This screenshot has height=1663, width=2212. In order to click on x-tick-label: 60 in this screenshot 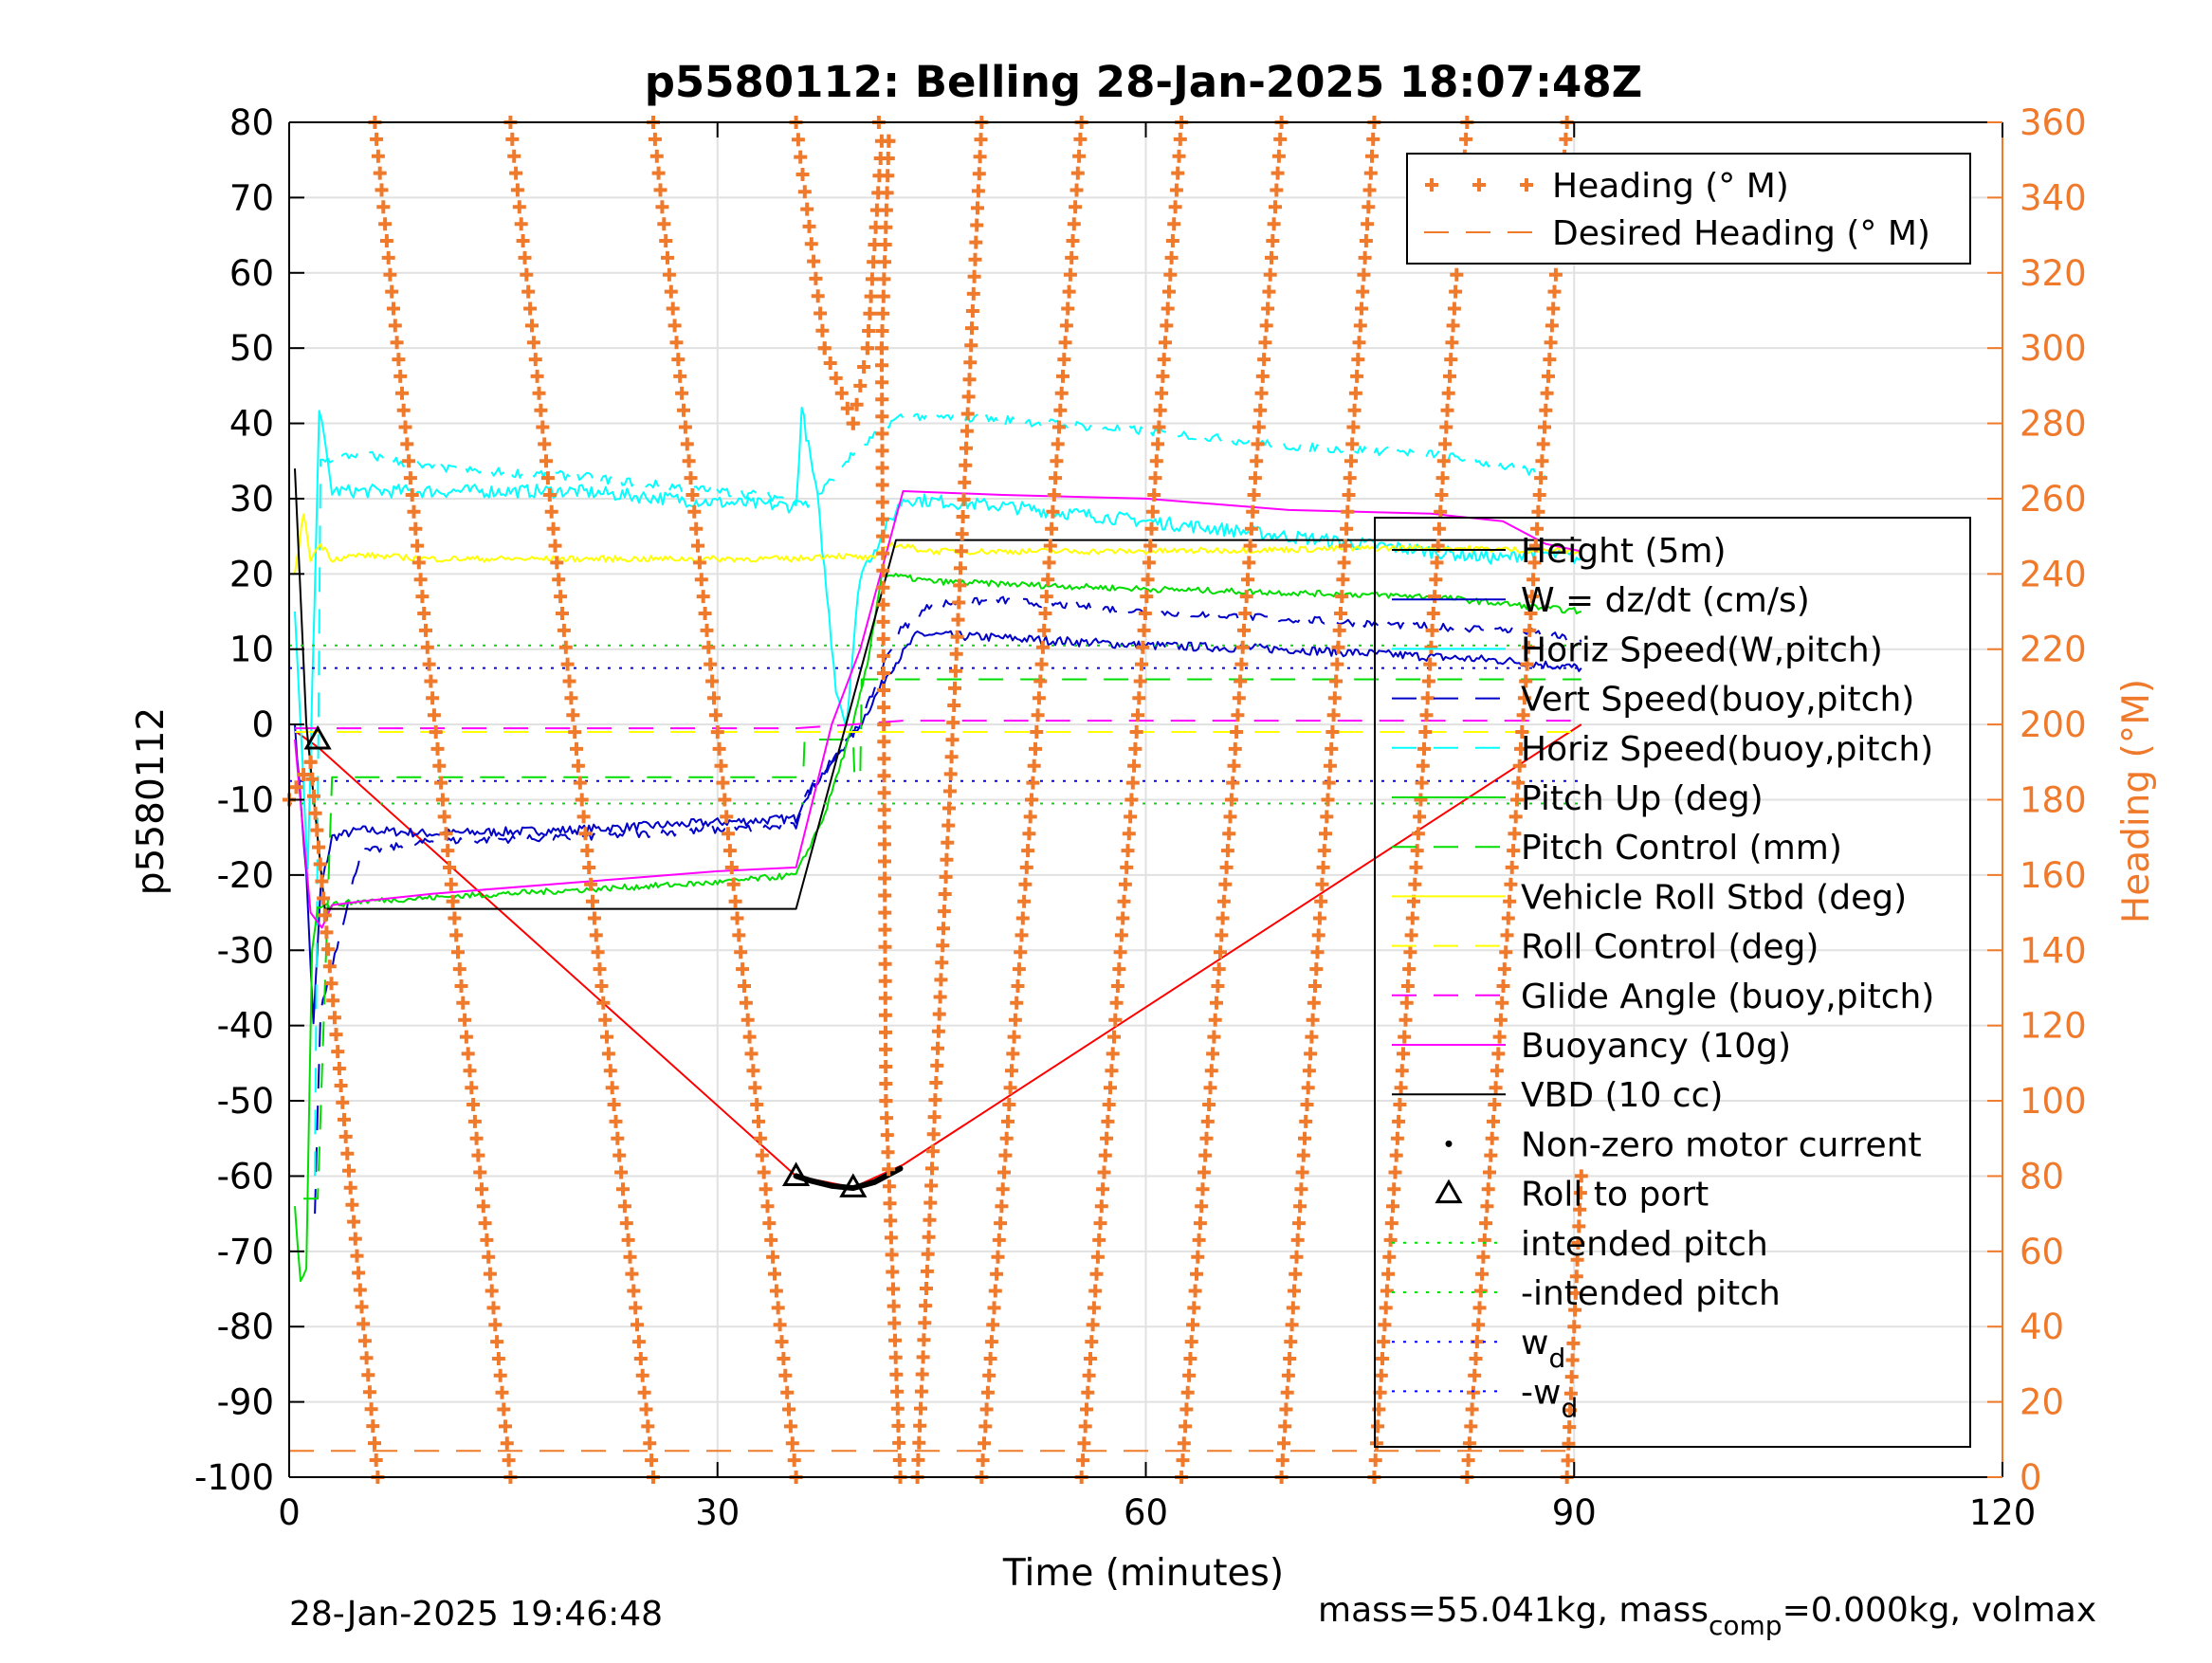, I will do `click(1146, 1512)`.